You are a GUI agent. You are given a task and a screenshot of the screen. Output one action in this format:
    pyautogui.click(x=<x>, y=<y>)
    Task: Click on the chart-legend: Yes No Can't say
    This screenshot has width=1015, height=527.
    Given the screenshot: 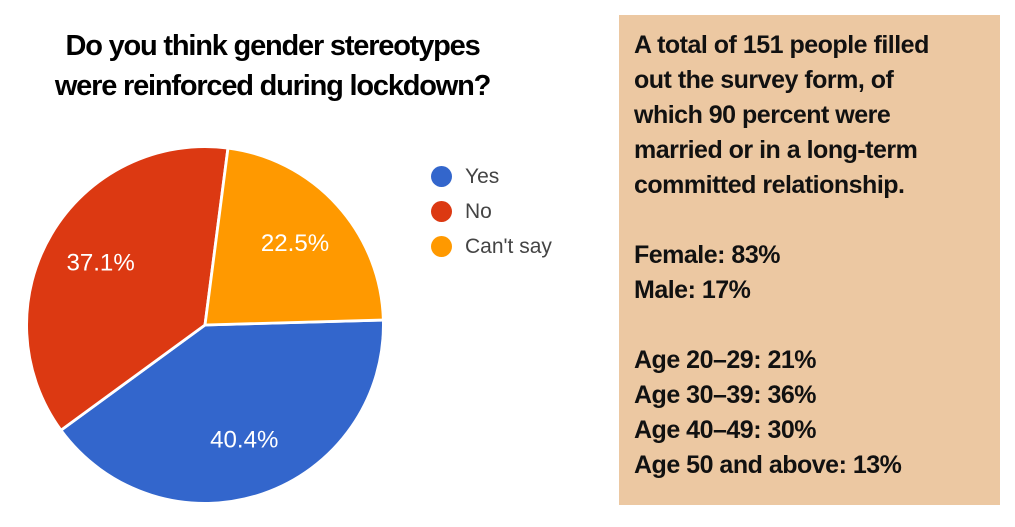 What is the action you would take?
    pyautogui.click(x=491, y=211)
    